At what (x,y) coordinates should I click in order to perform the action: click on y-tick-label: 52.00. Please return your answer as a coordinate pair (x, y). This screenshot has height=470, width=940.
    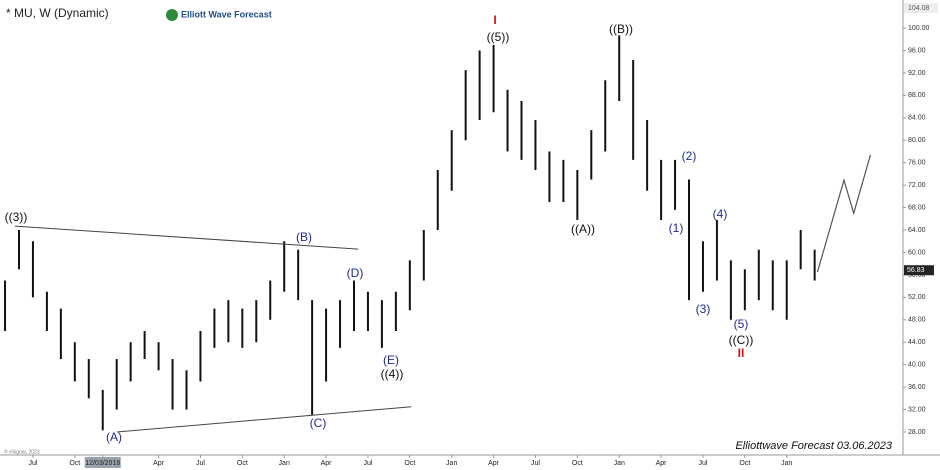
    Looking at the image, I should click on (917, 297).